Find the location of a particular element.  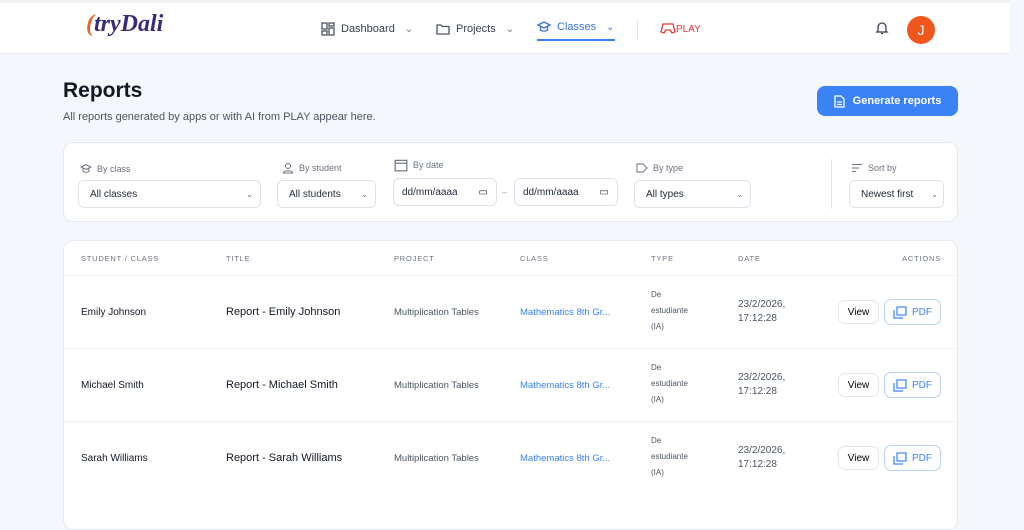

dashboard-icon is located at coordinates (328, 29).